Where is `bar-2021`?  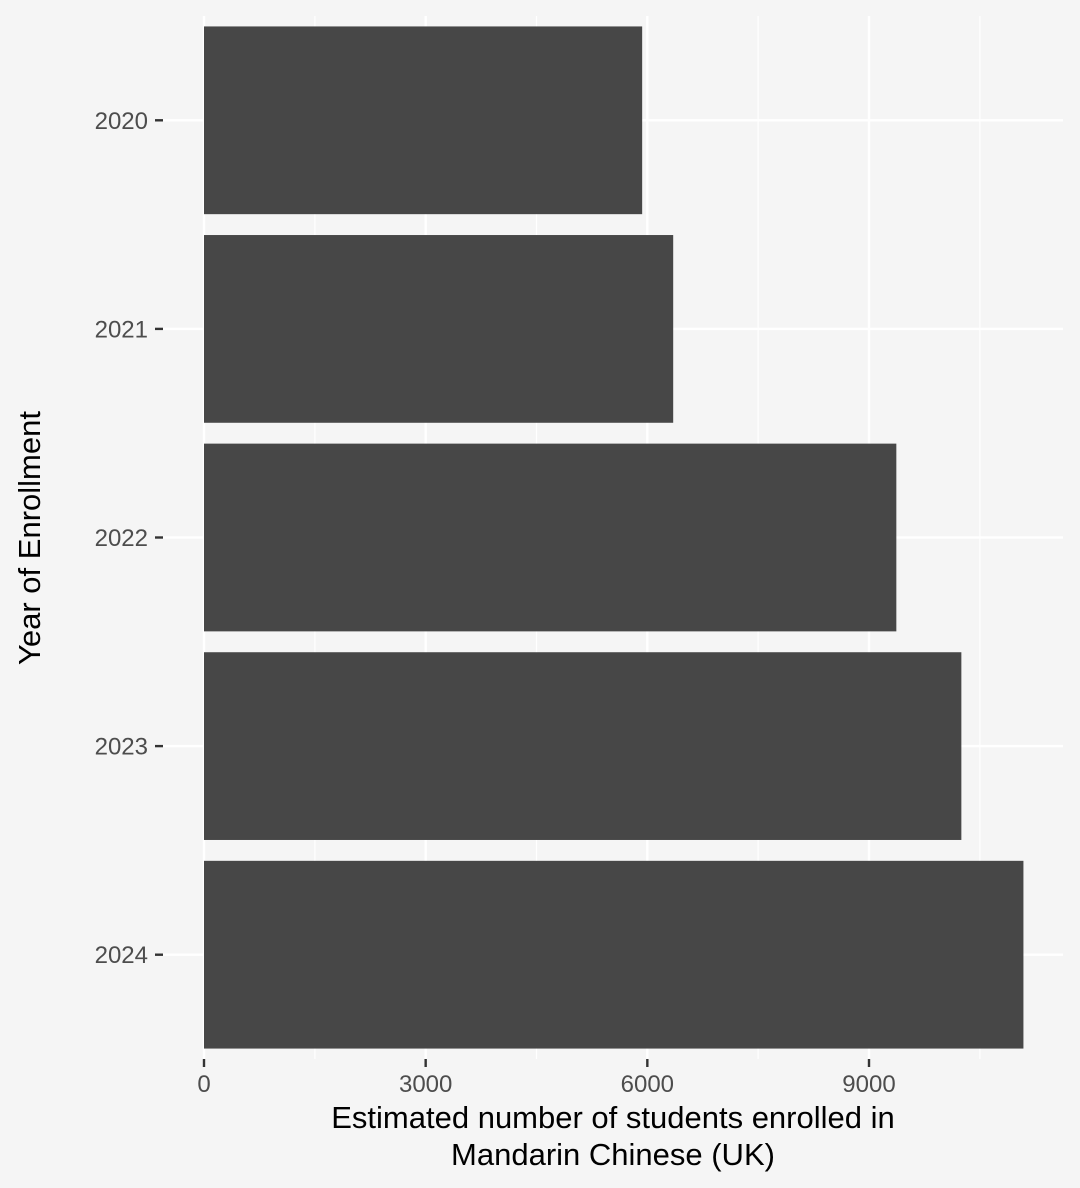
bar-2021 is located at coordinates (439, 329).